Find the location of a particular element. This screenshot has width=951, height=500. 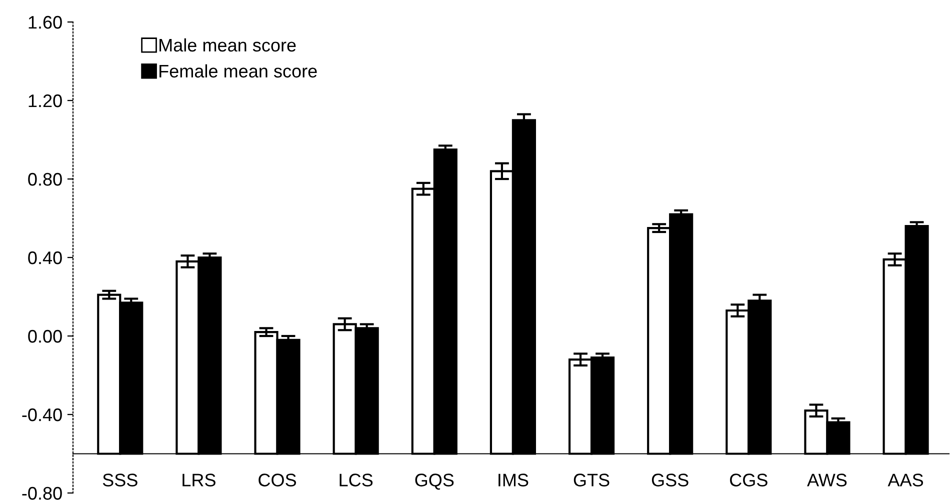

y-tick-label: -0.80 is located at coordinates (42, 493).